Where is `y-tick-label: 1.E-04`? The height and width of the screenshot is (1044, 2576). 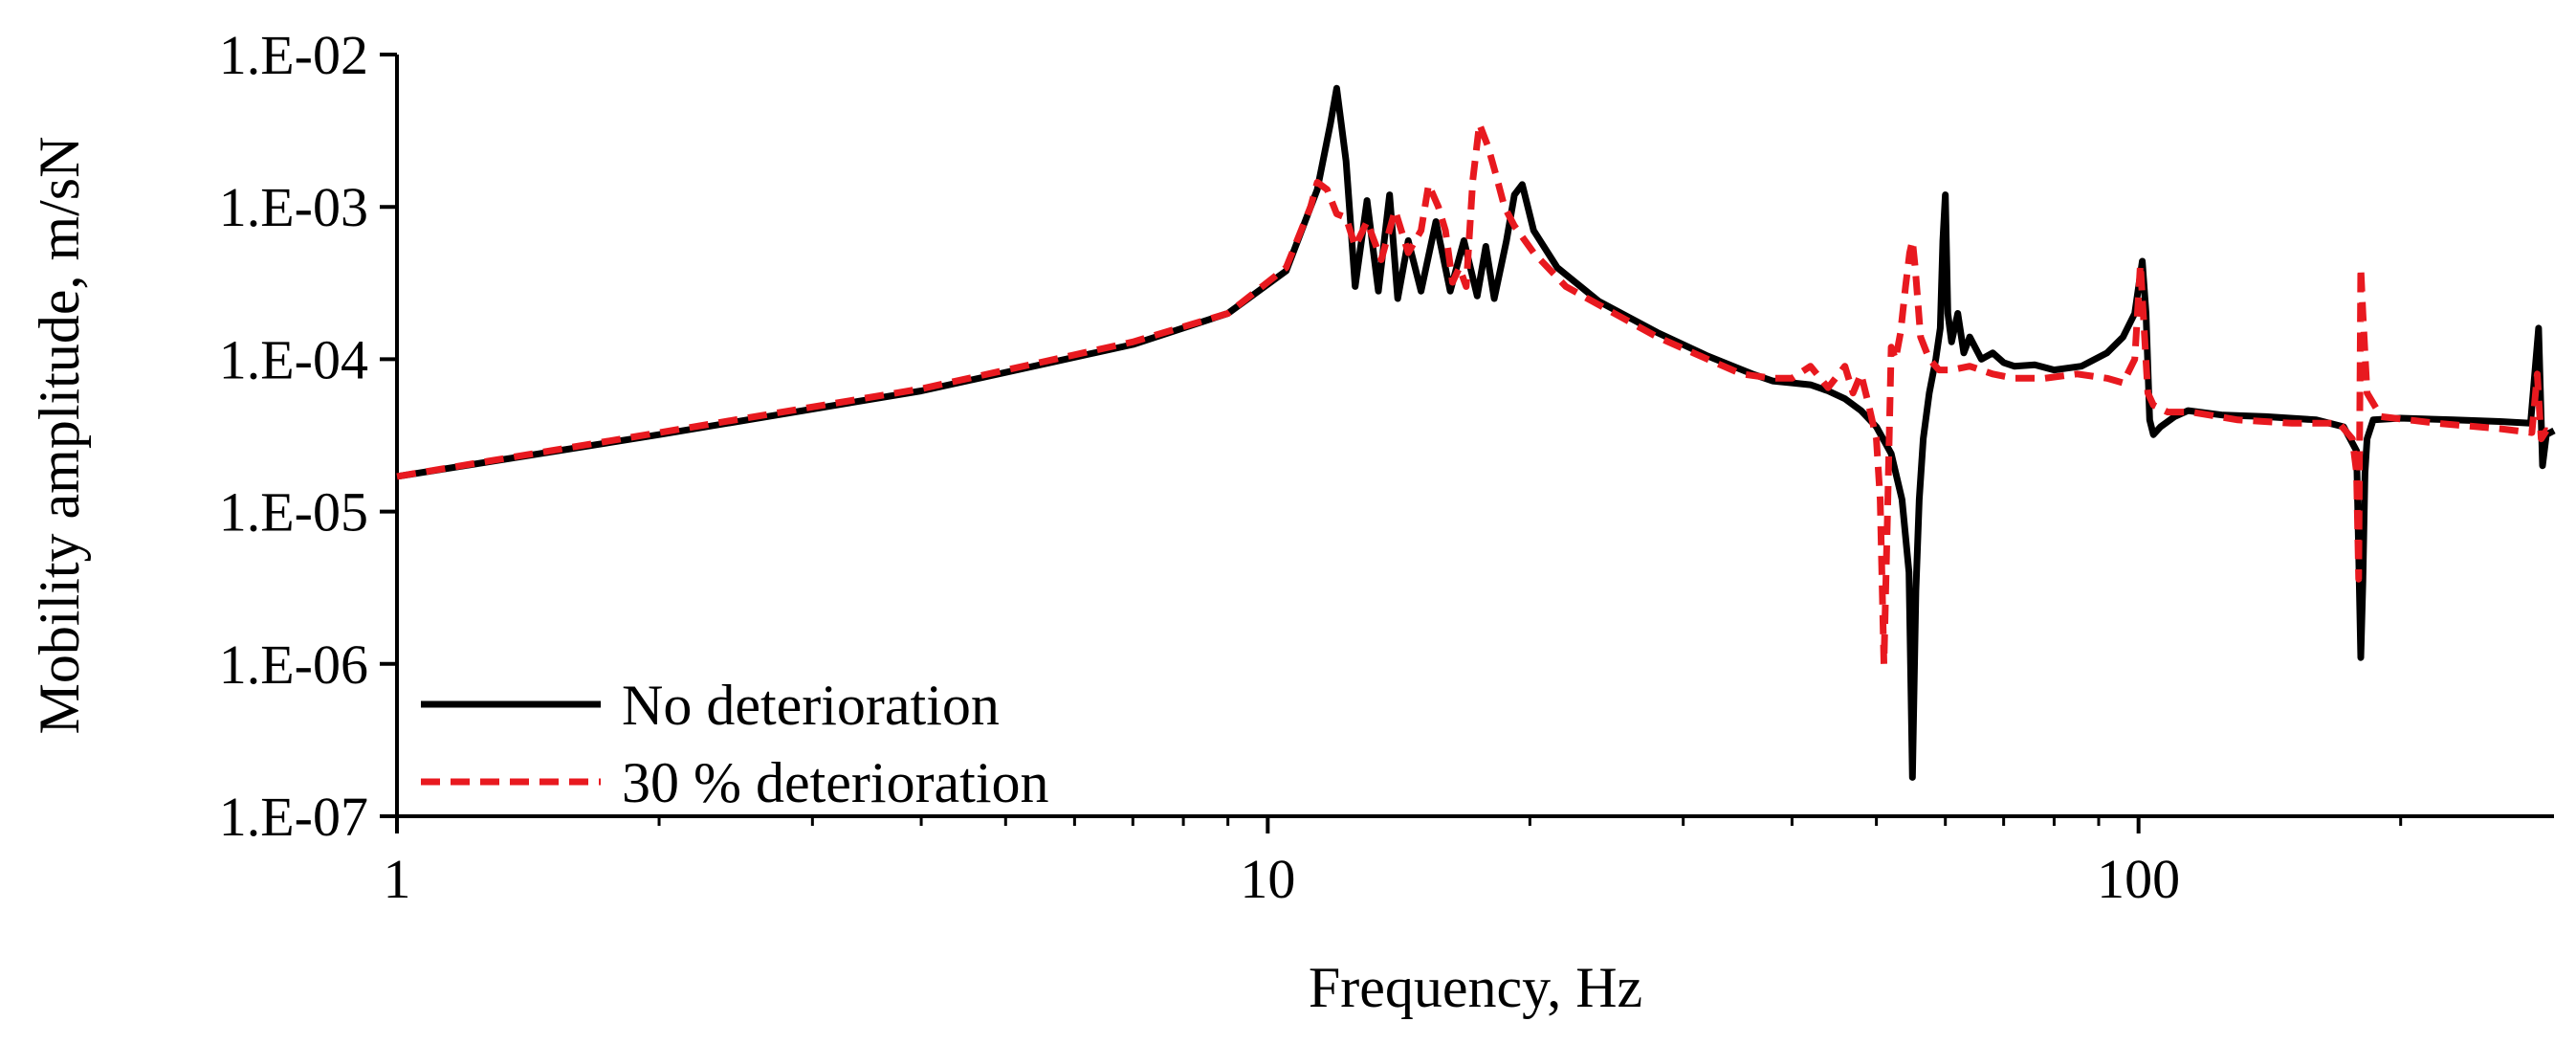
y-tick-label: 1.E-04 is located at coordinates (293, 359).